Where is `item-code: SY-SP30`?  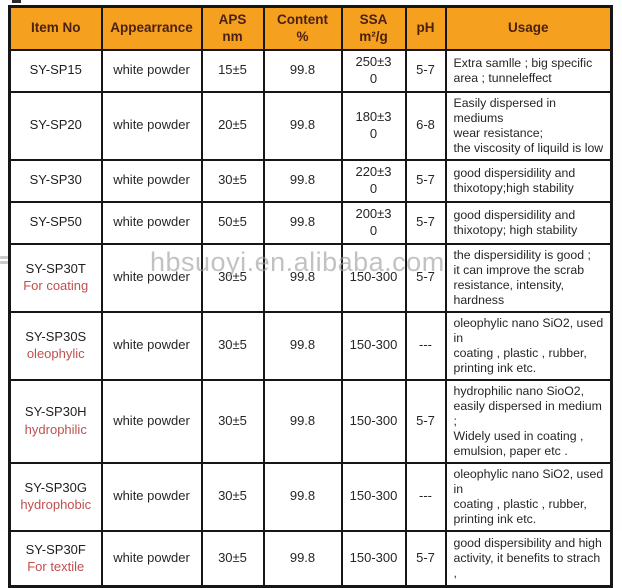 item-code: SY-SP30 is located at coordinates (55, 180).